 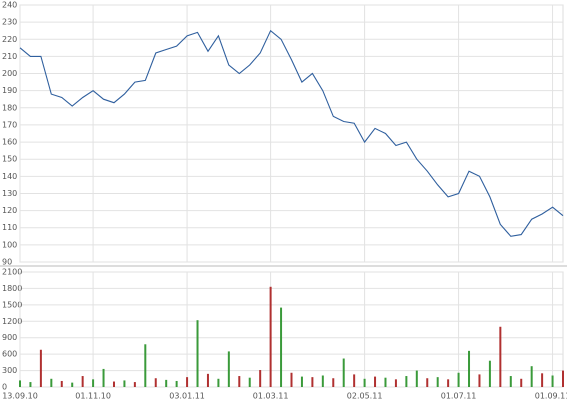 What do you see at coordinates (9, 176) in the screenshot?
I see `y-tick-label: 140` at bounding box center [9, 176].